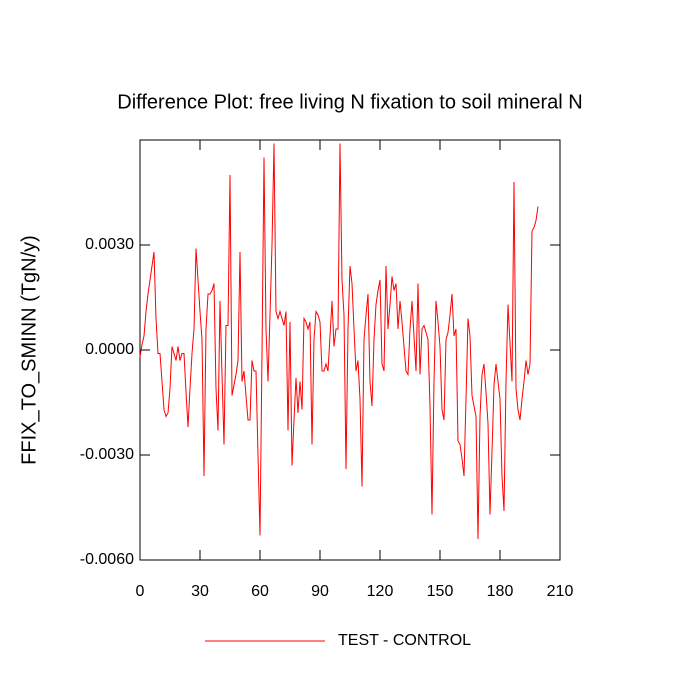 This screenshot has width=700, height=700. I want to click on y-tick-label: -0.0030, so click(107, 454).